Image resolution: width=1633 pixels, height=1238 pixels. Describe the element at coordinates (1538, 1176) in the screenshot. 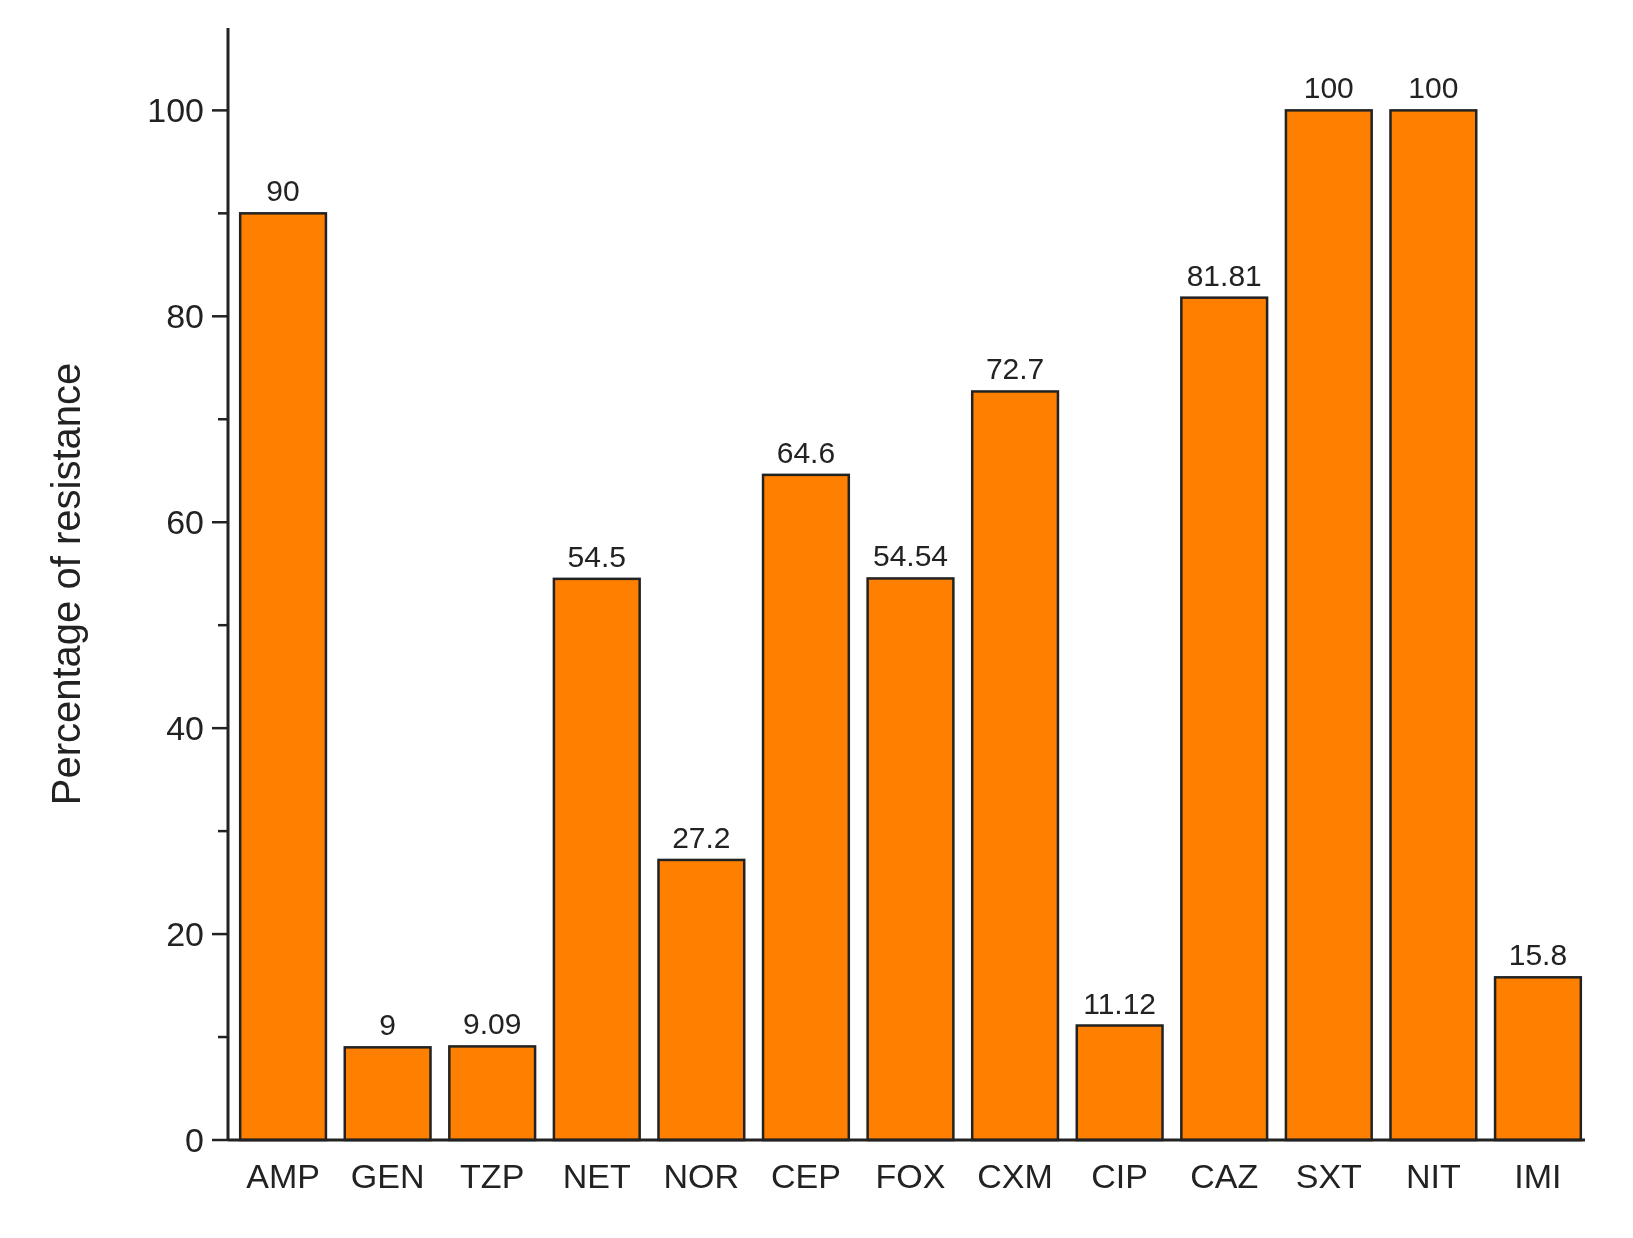

I see `x-tick-label: IMI` at that location.